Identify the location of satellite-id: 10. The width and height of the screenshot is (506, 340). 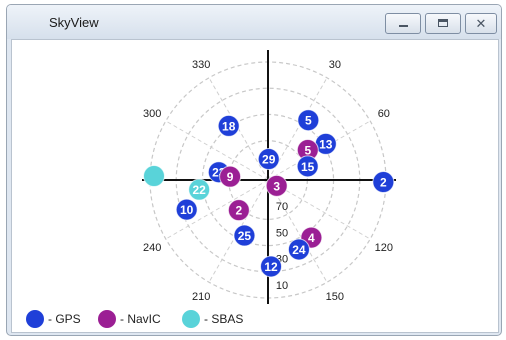
(187, 210).